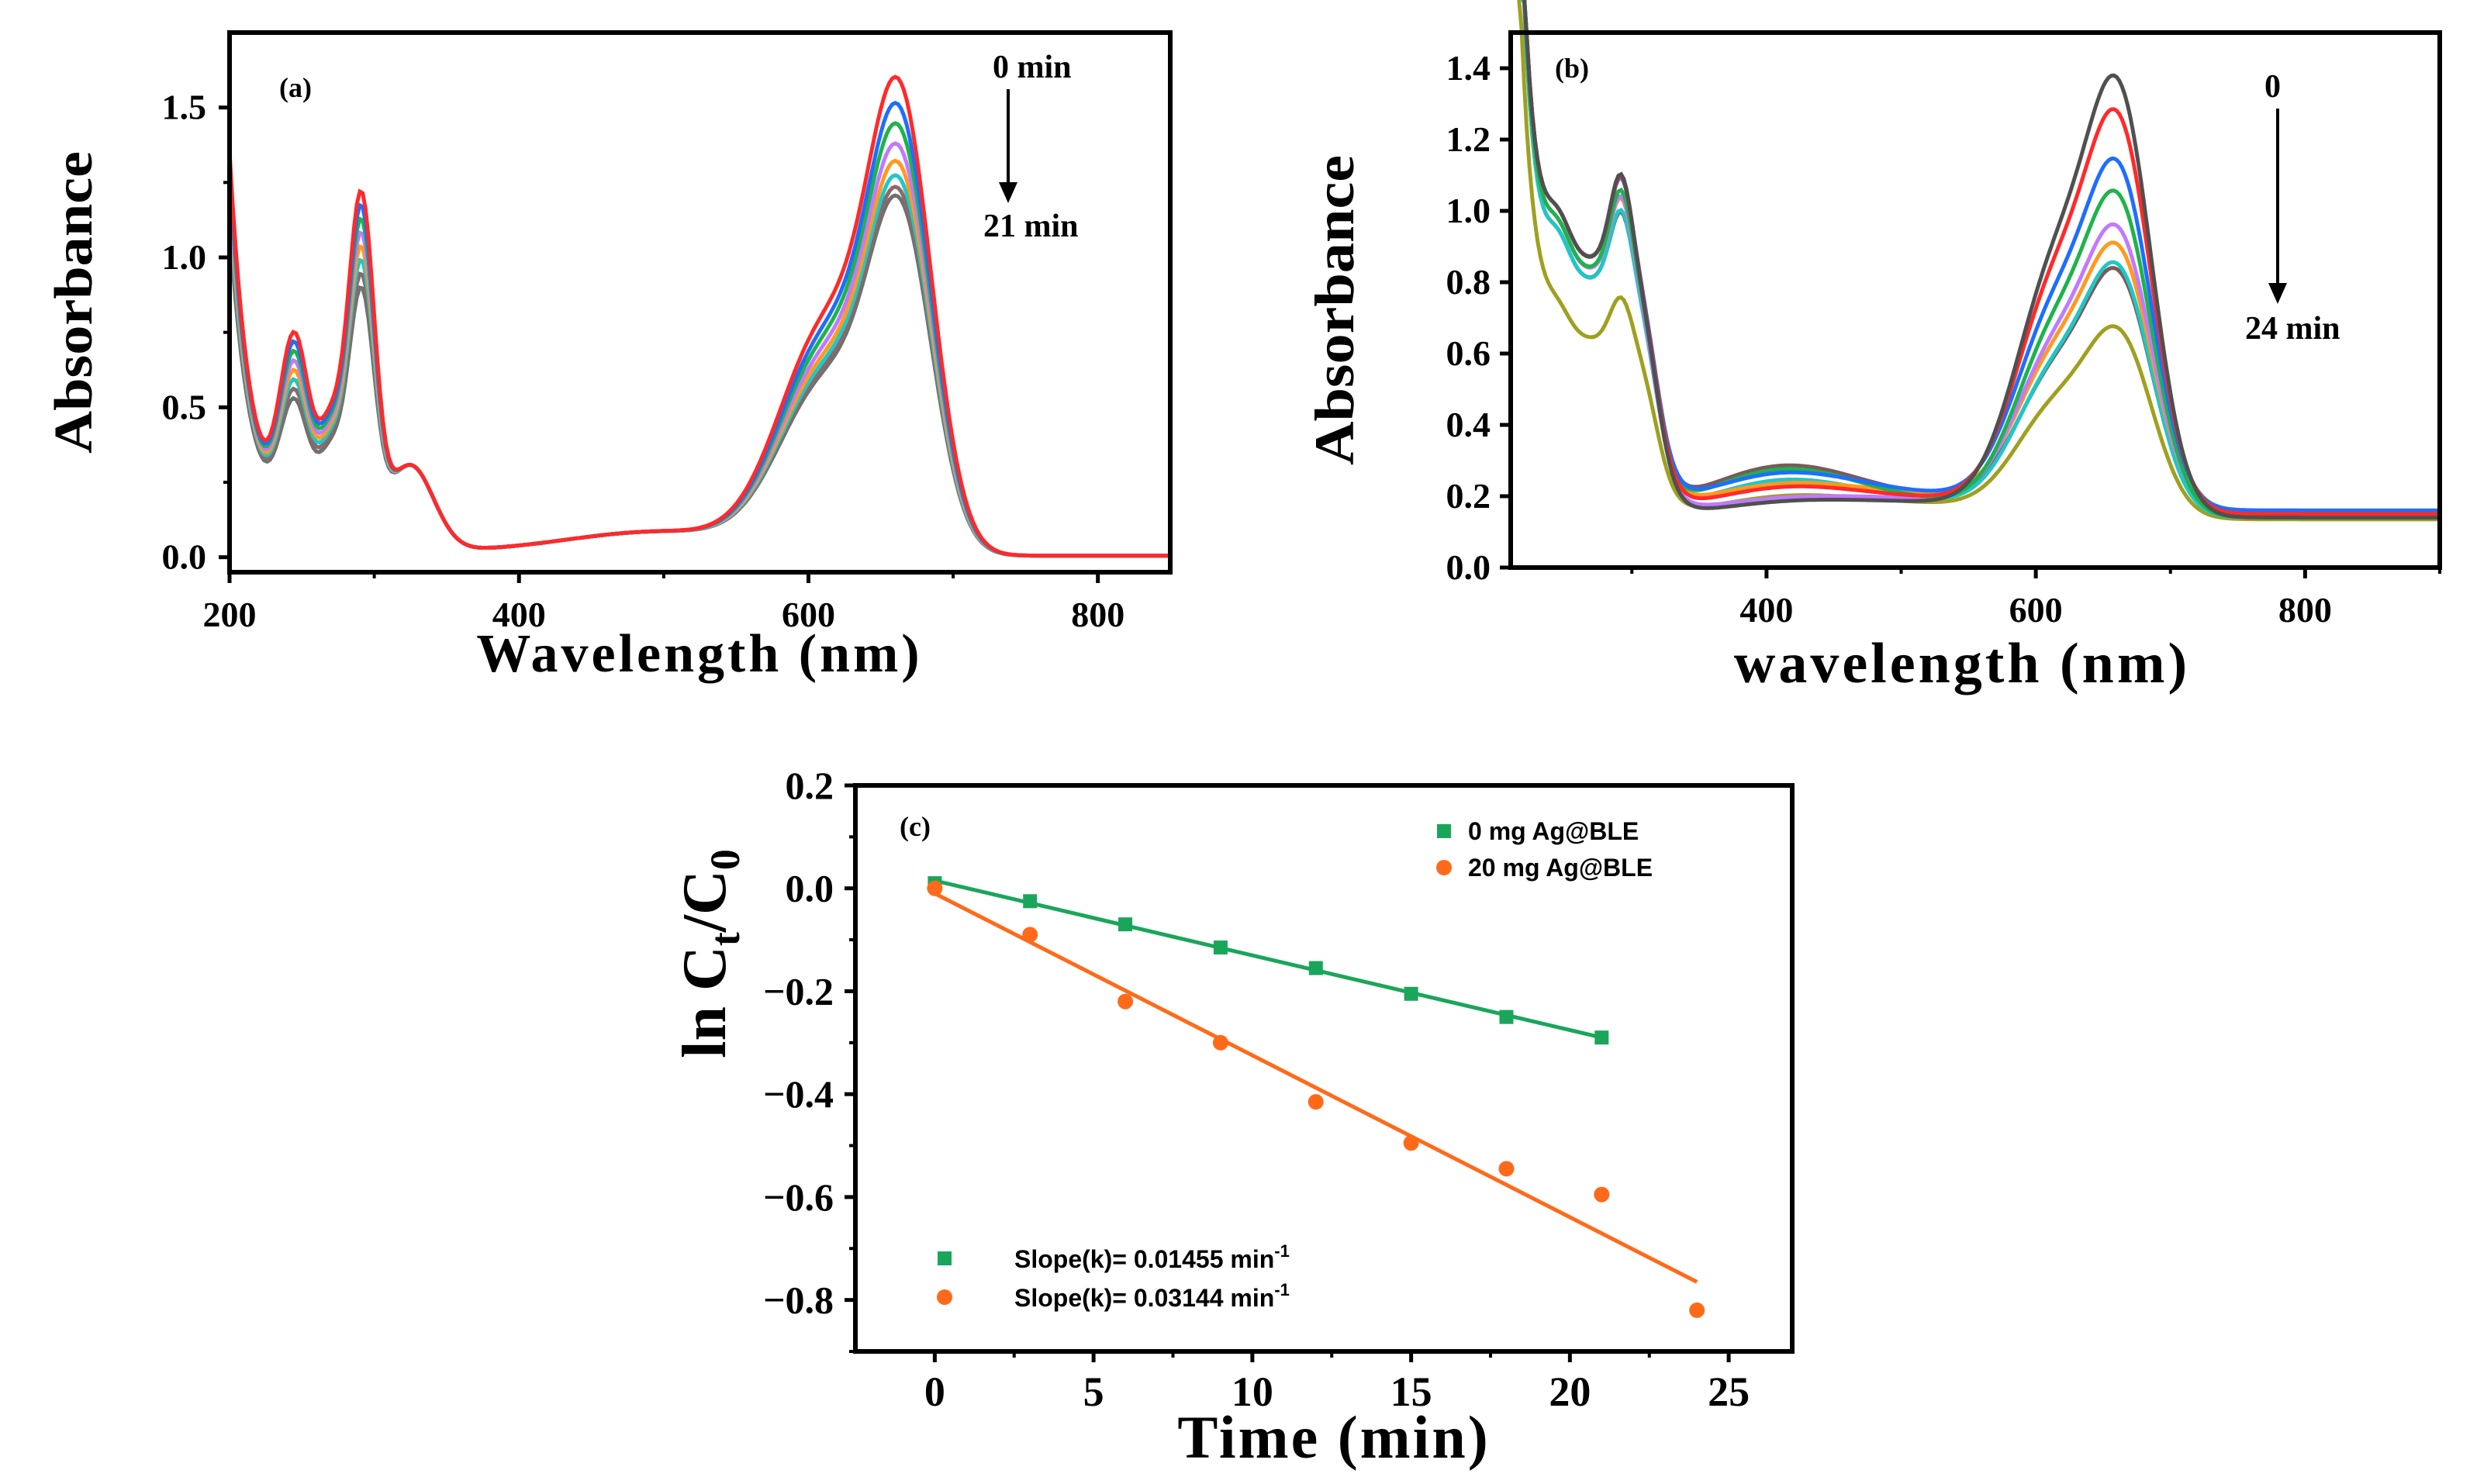 This screenshot has height=1484, width=2470. What do you see at coordinates (810, 786) in the screenshot?
I see `panel-c-y-tick-label: 0.2` at bounding box center [810, 786].